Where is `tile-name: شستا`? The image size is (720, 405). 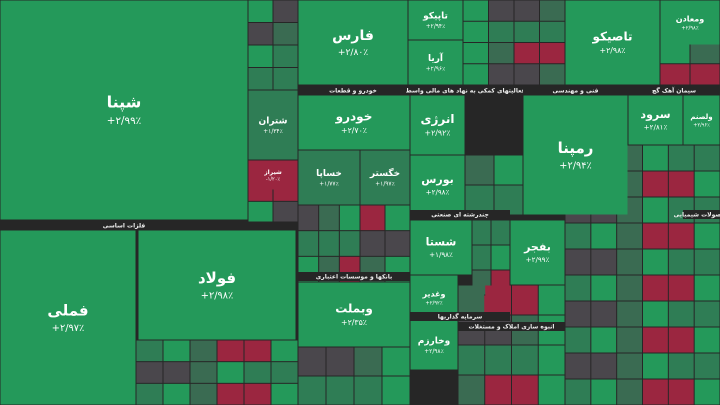 tile-name: شستا is located at coordinates (441, 242).